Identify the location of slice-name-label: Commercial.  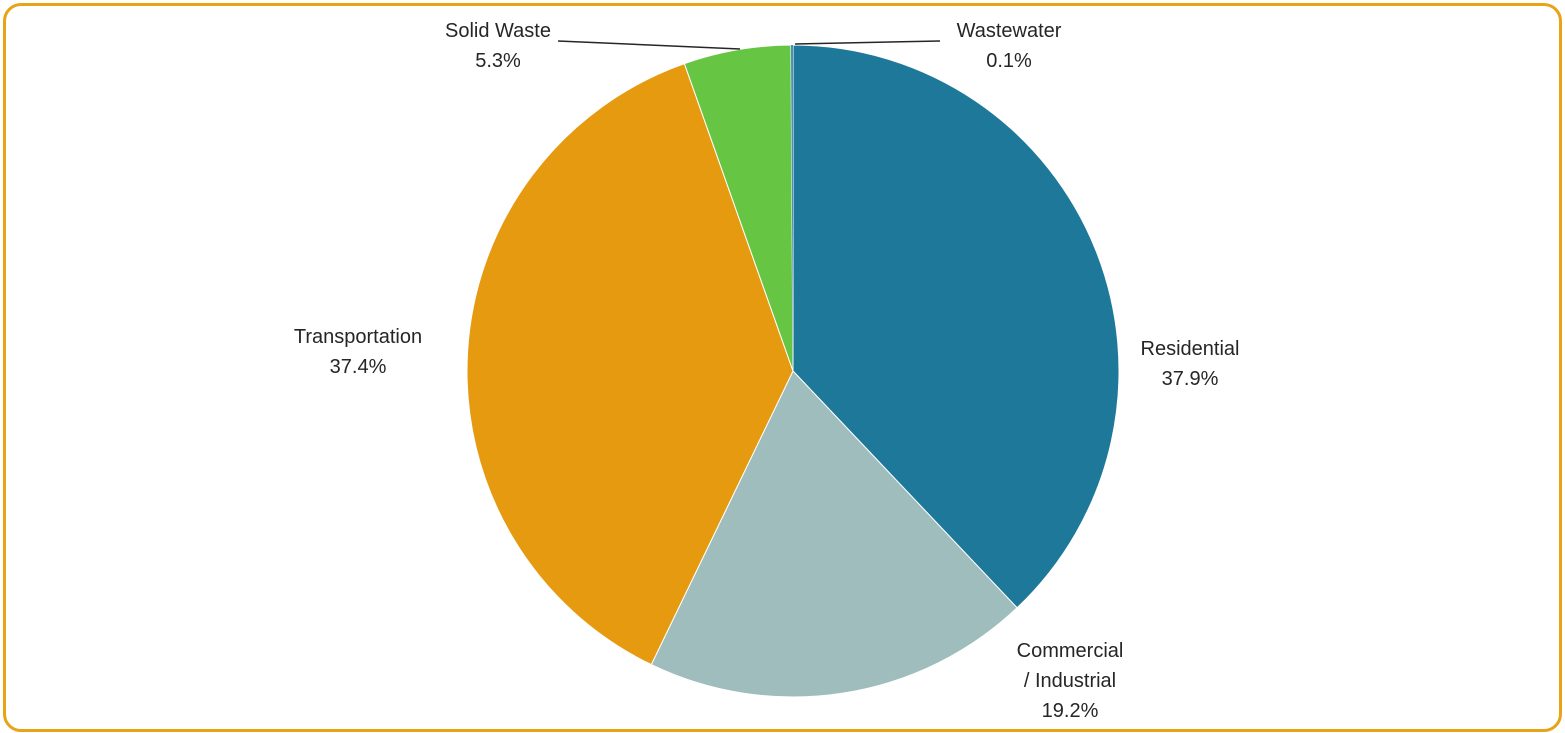
(1070, 651).